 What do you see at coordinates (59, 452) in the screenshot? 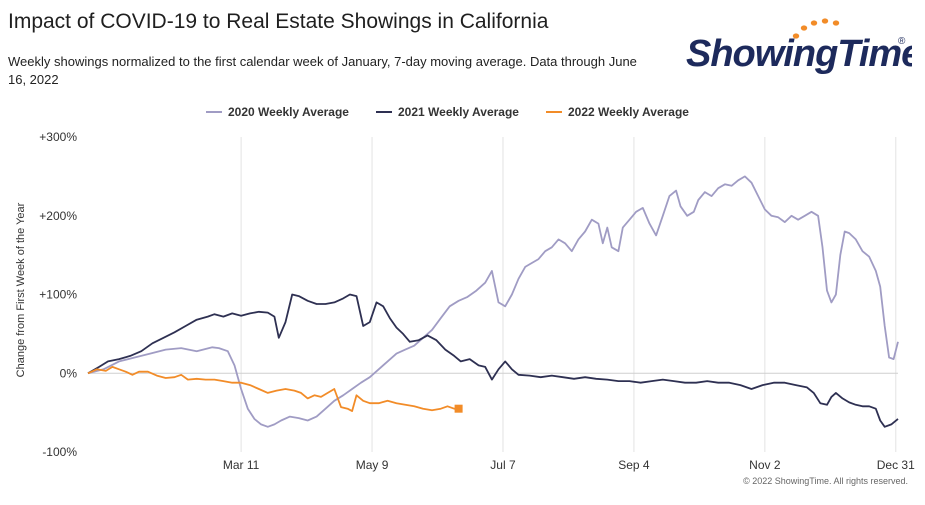
I see `y-tick-label: -100%` at bounding box center [59, 452].